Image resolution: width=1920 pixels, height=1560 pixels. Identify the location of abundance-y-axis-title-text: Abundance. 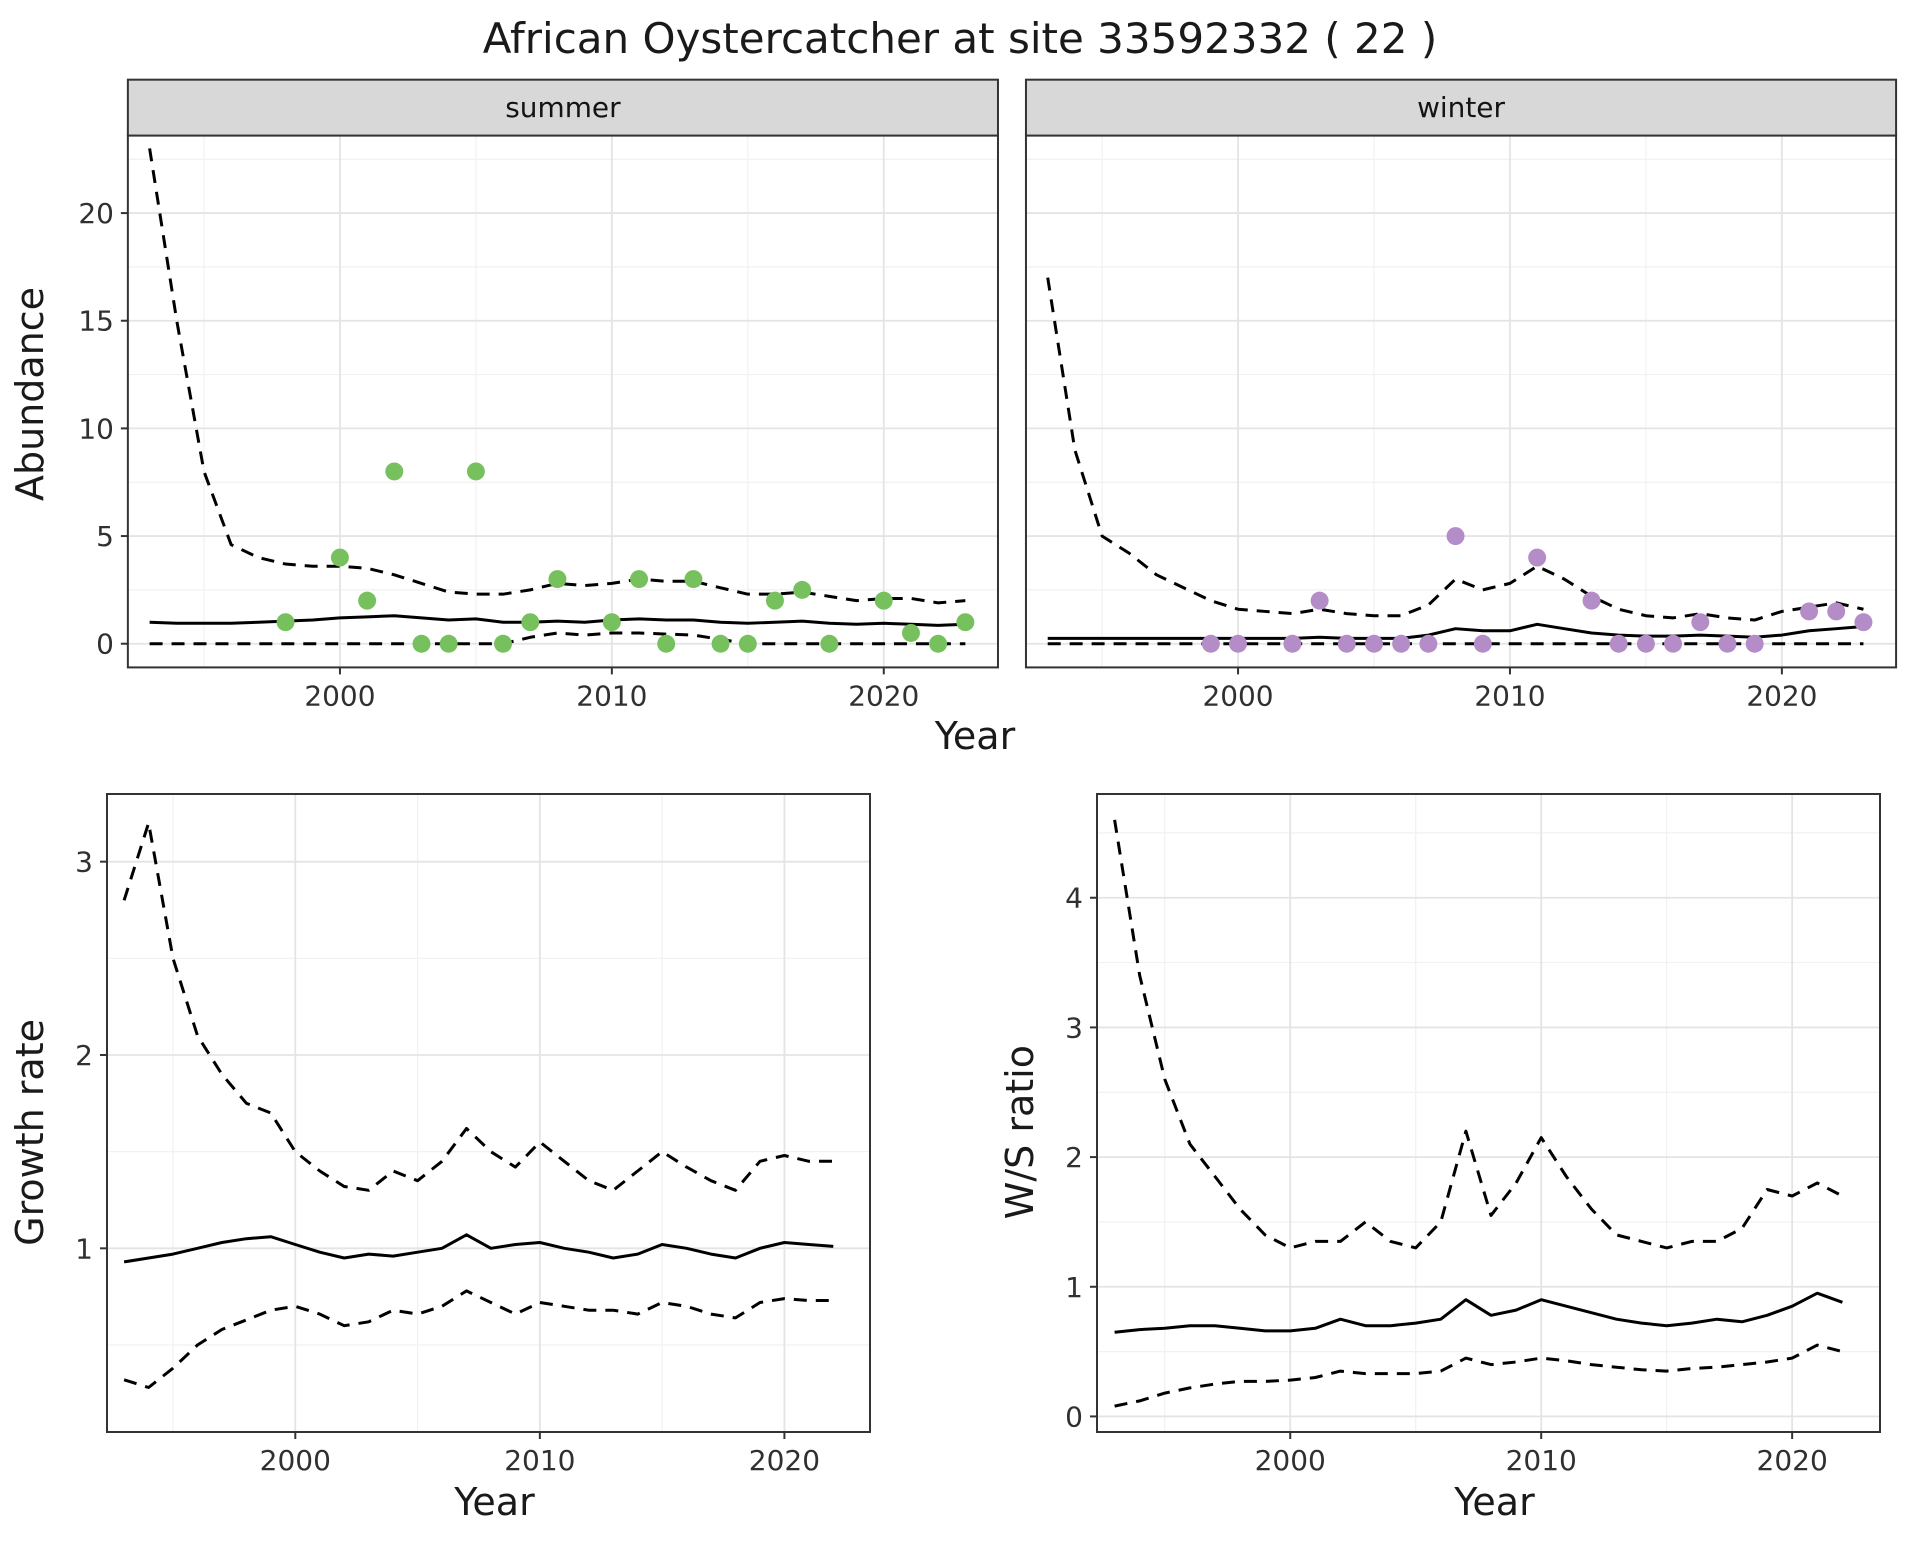
(30, 394).